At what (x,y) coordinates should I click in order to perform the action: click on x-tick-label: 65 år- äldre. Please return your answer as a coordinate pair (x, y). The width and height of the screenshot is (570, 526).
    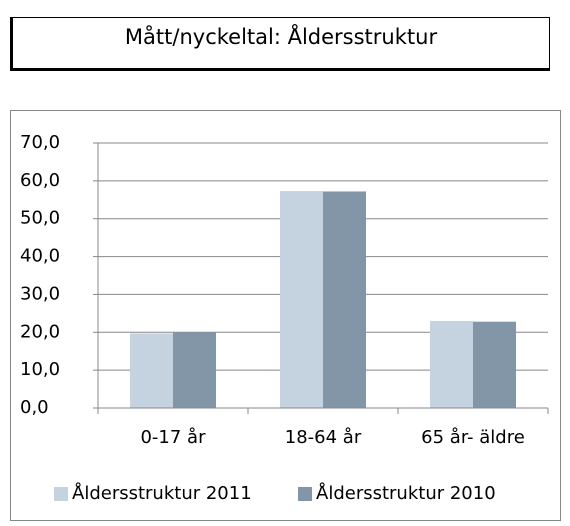
    Looking at the image, I should click on (473, 437).